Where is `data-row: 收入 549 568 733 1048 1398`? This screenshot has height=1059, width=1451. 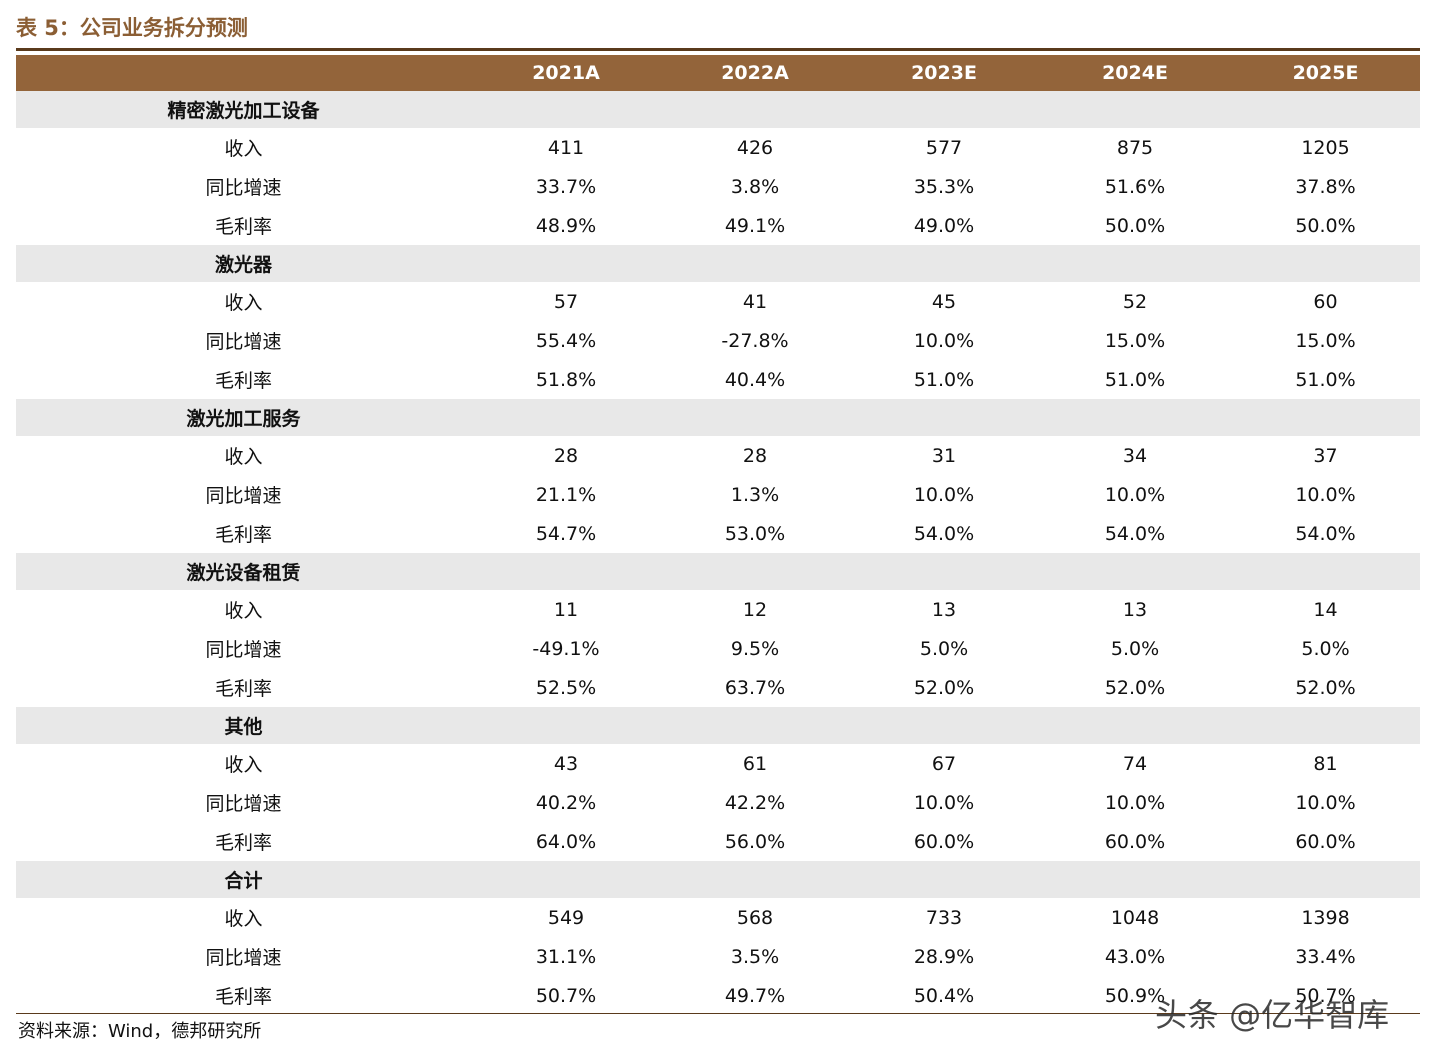 data-row: 收入 549 568 733 1048 1398 is located at coordinates (718, 917).